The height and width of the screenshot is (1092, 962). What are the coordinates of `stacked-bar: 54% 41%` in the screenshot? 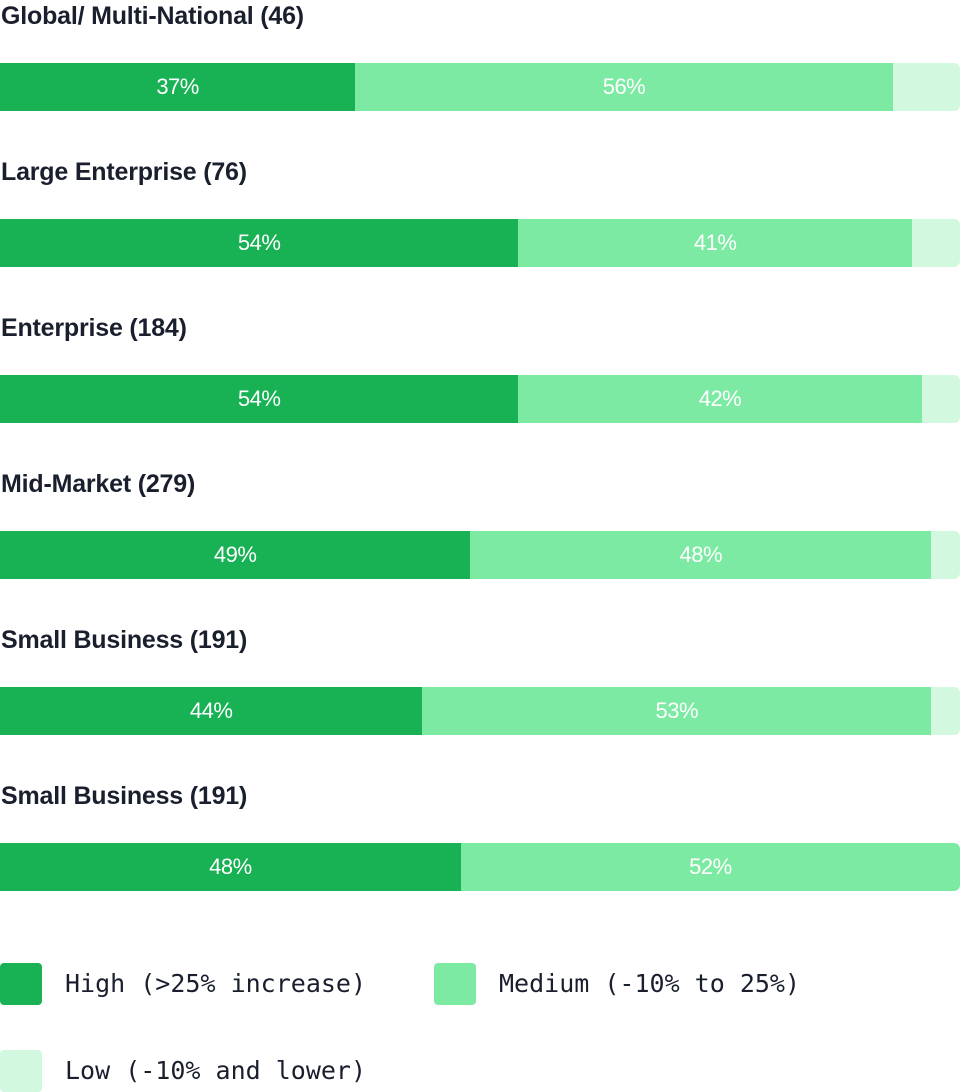 It's located at (480, 243).